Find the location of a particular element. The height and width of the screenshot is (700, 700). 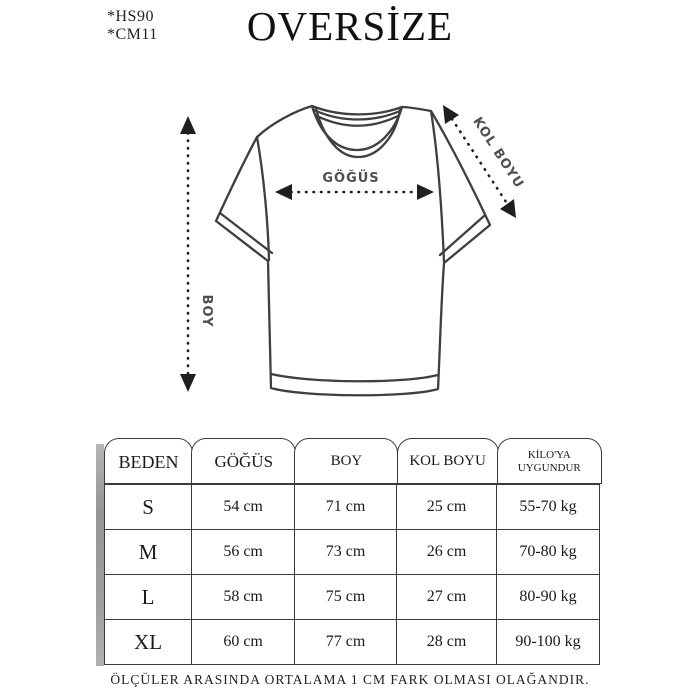

sleeve-arrowhead-down is located at coordinates (508, 208).